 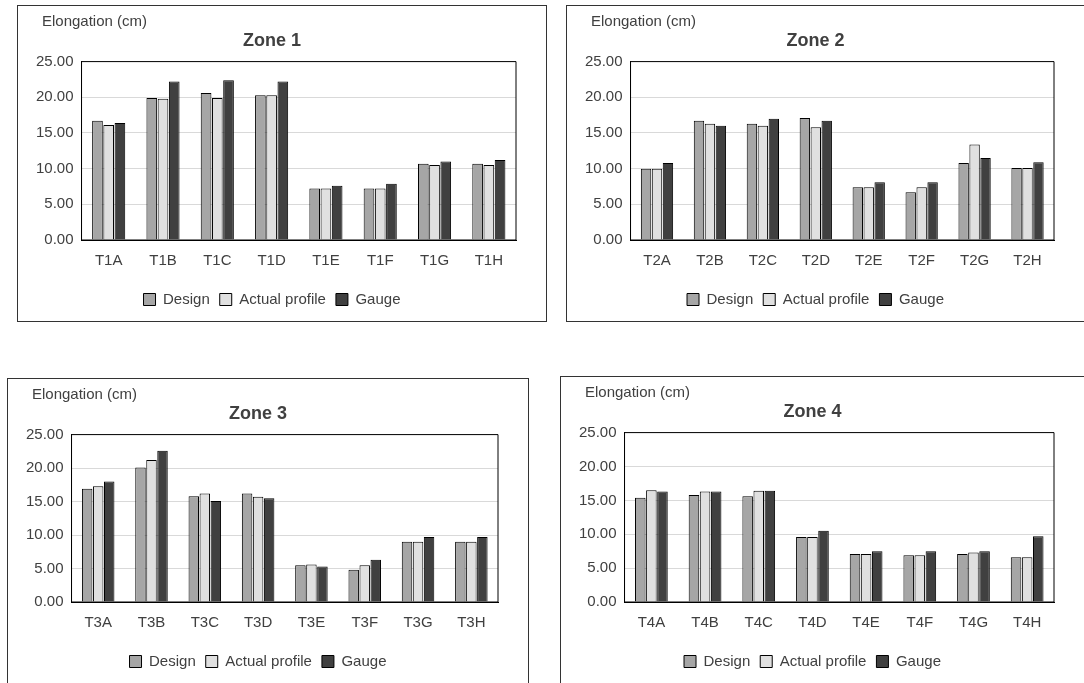 I want to click on x-tick-label: T2B, so click(x=710, y=260).